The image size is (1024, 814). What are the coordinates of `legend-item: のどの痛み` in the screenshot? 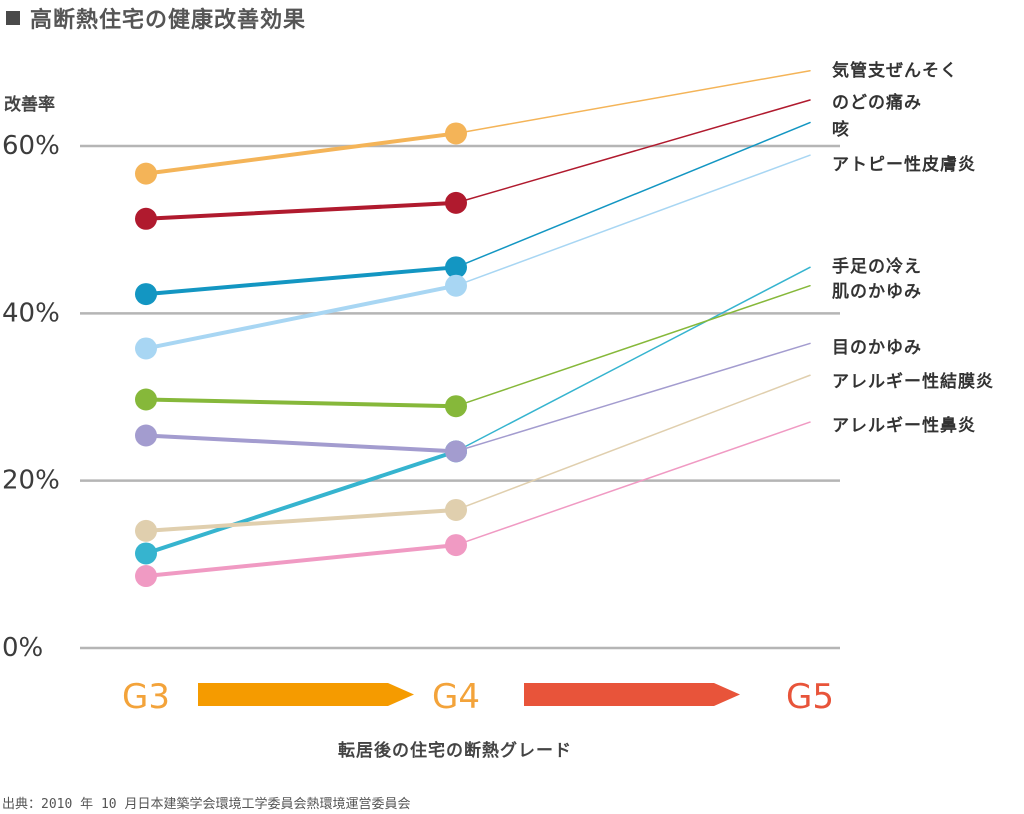 It's located at (877, 103).